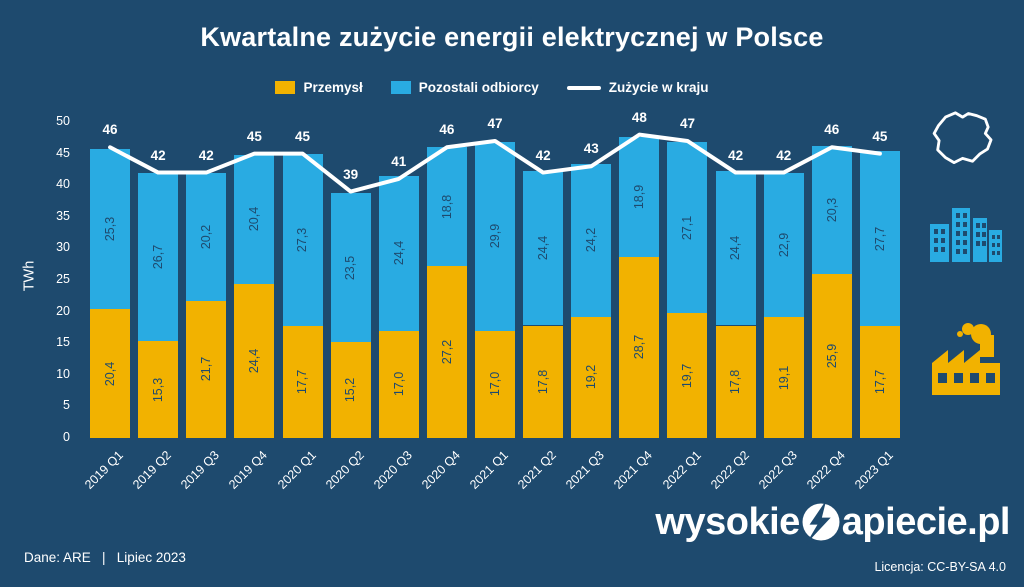  Describe the element at coordinates (833, 522) in the screenshot. I see `site-logo: wysokie apiecie.pl` at that location.